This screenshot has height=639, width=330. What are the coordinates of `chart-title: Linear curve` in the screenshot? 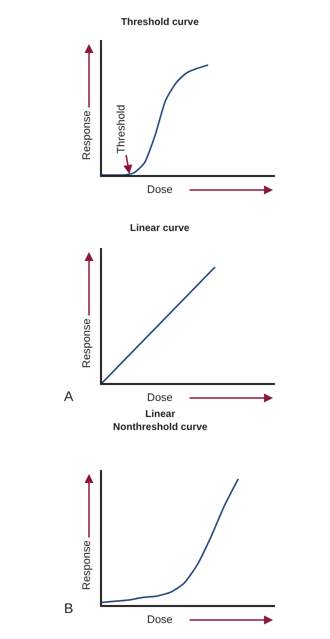 It's located at (160, 228).